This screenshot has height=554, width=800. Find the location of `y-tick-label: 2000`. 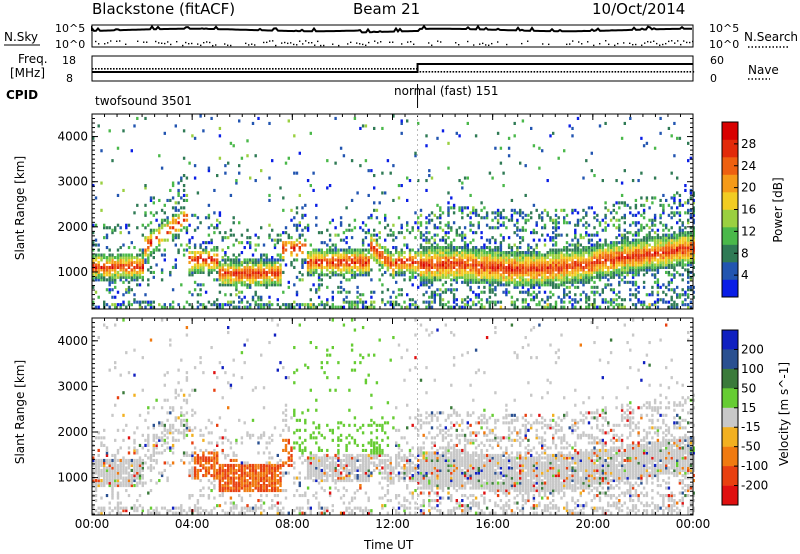

y-tick-label: 2000 is located at coordinates (72, 227).